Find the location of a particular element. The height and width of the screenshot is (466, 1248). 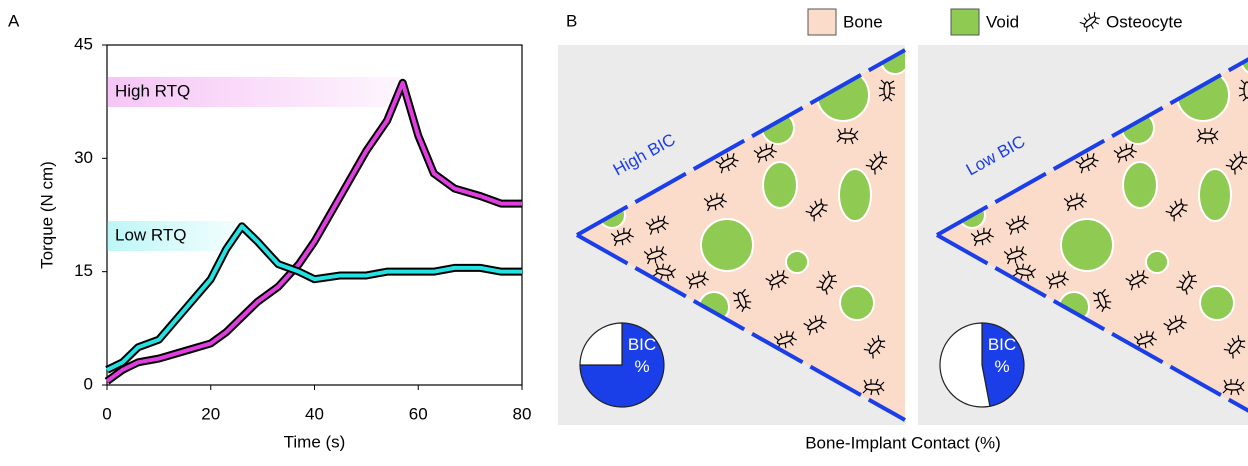

series-label: High RTQ is located at coordinates (152, 90).